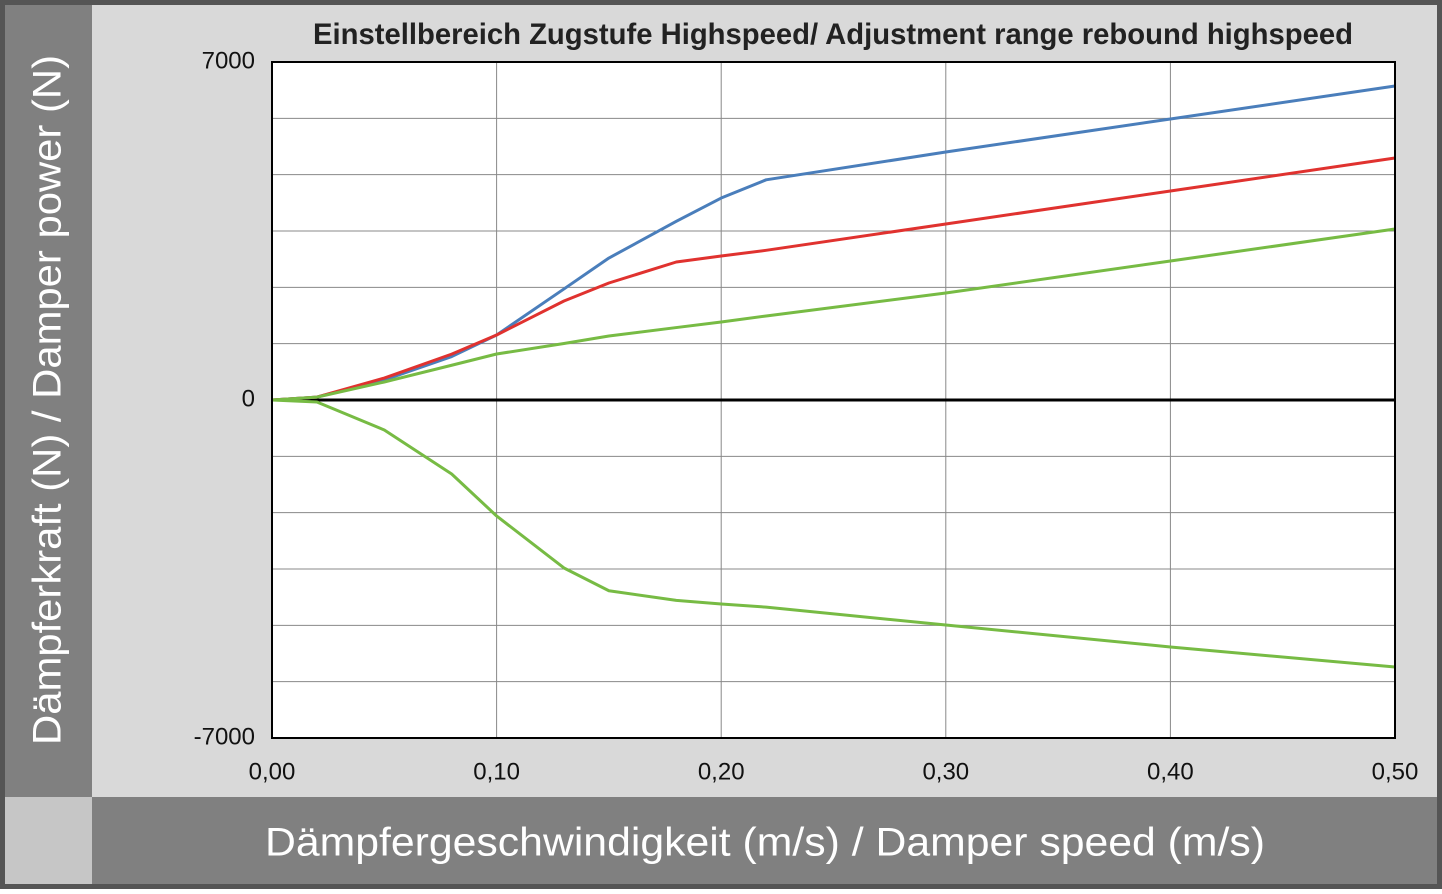  I want to click on x-tick-label: 0,20, so click(721, 771).